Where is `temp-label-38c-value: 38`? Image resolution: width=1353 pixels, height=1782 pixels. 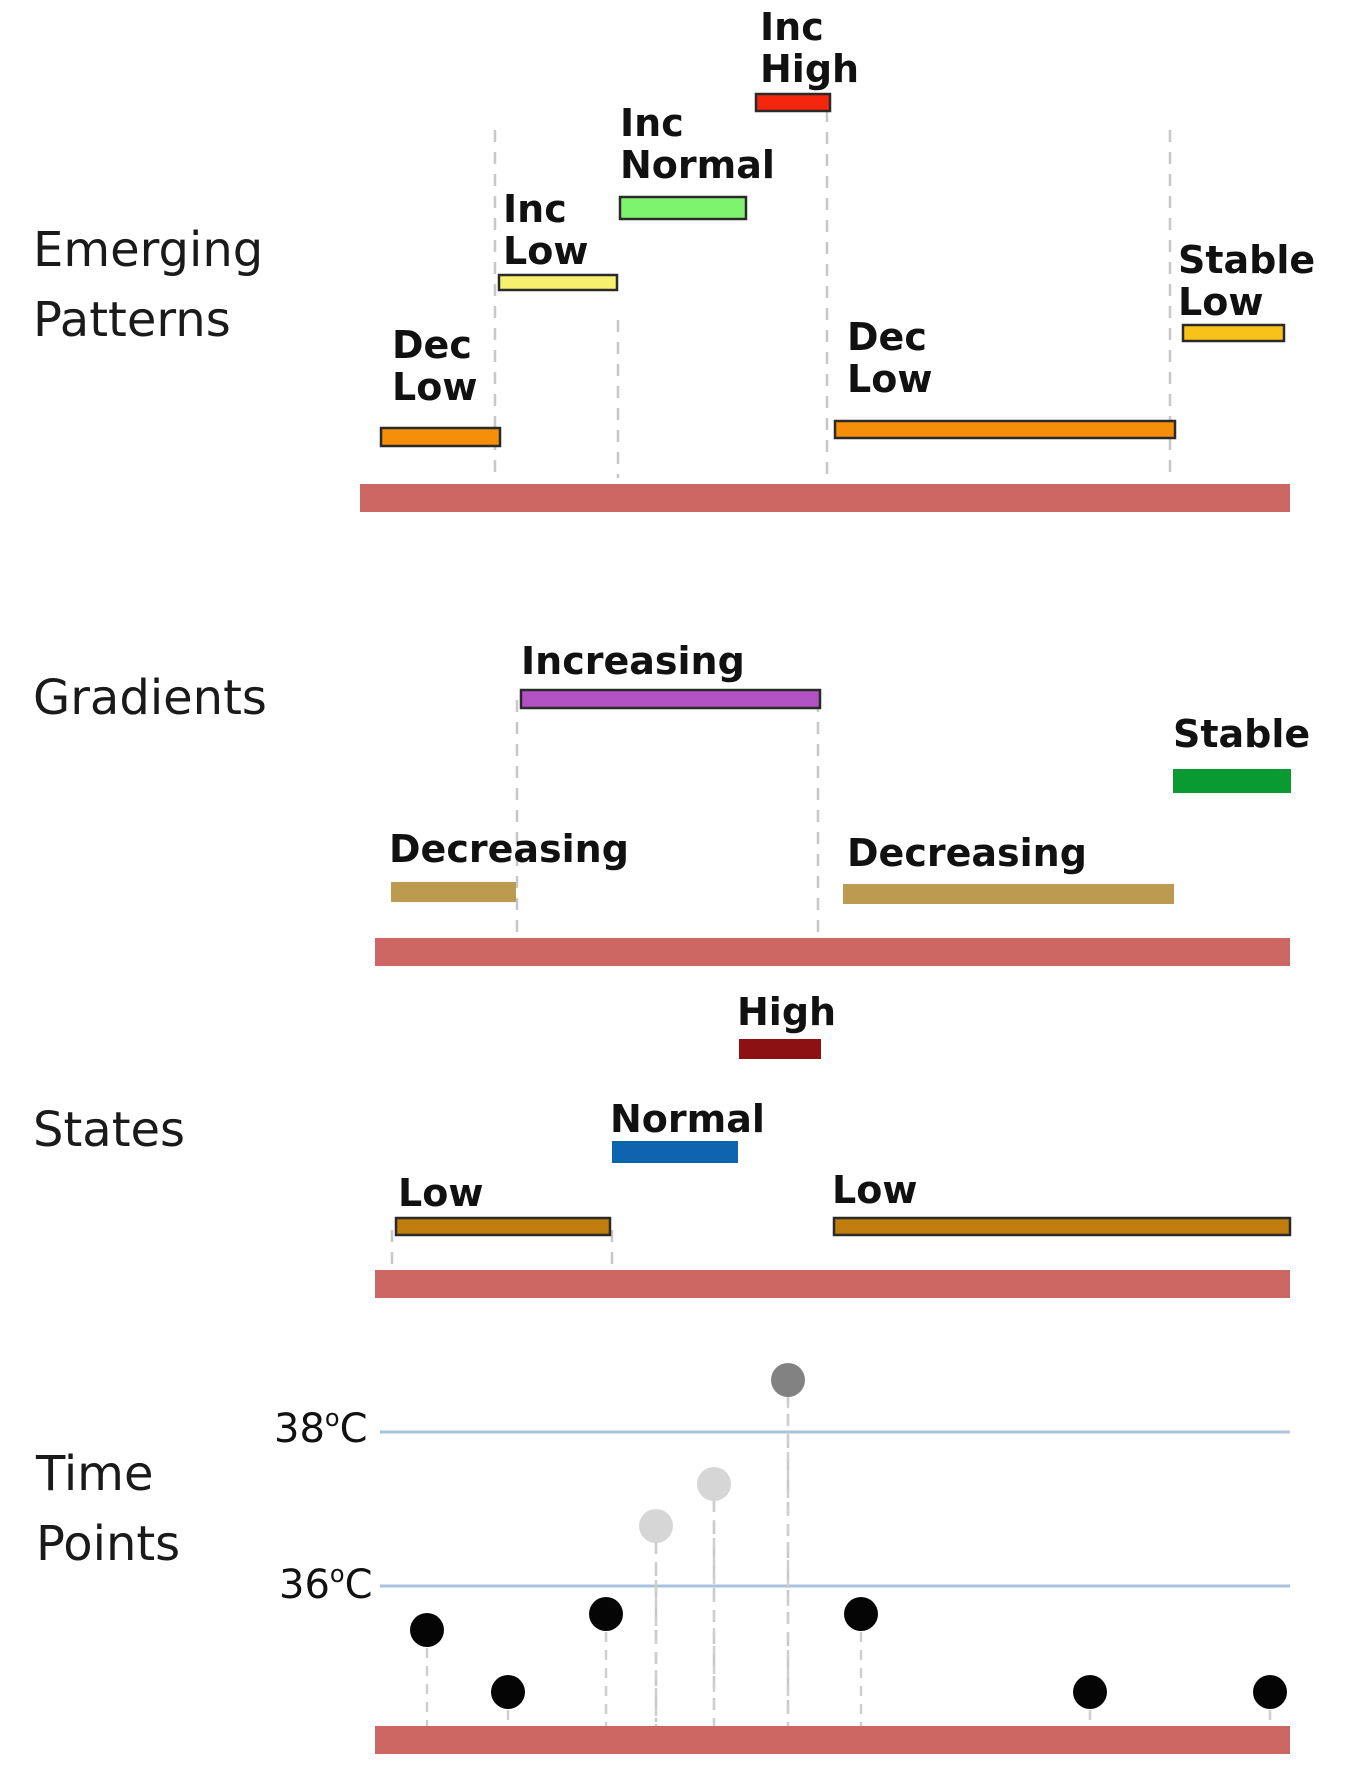
temp-label-38c-value: 38 is located at coordinates (299, 1429).